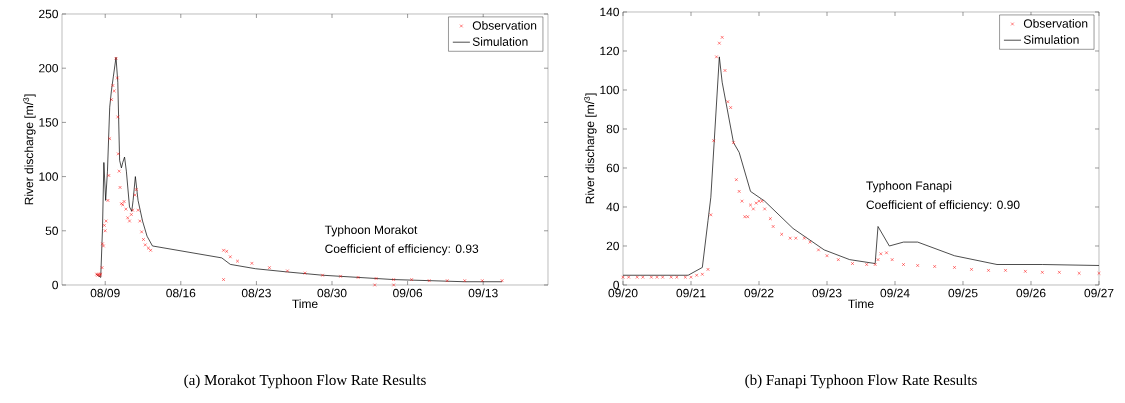 The width and height of the screenshot is (1125, 403). I want to click on x-tick-label: 09/21, so click(691, 293).